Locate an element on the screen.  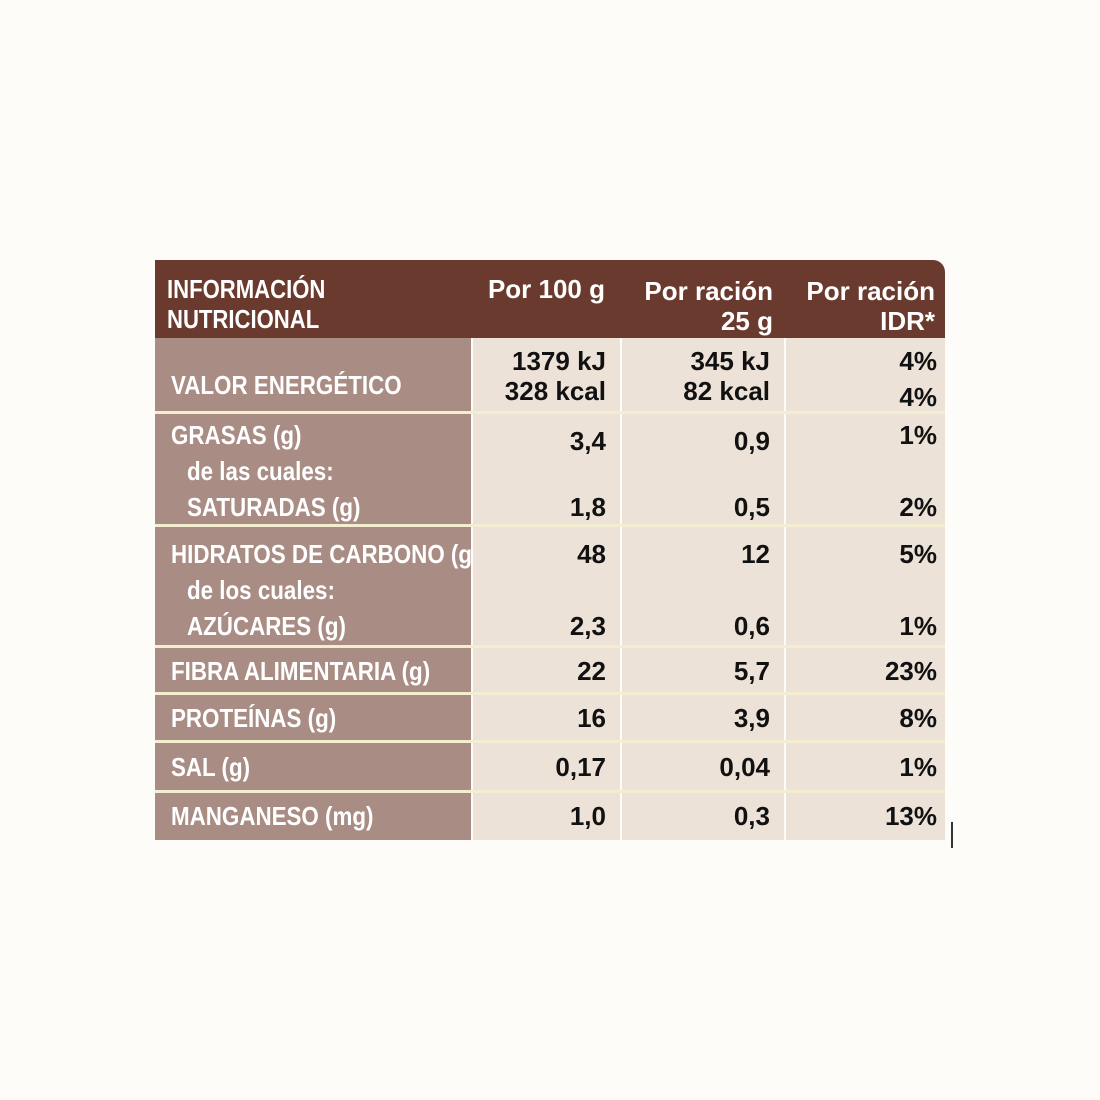
header-col-per100: Por 100 g is located at coordinates (546, 289).